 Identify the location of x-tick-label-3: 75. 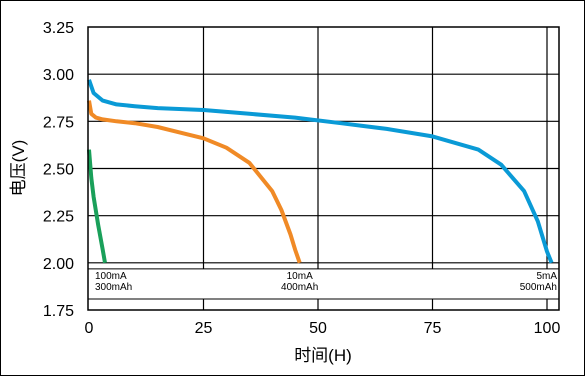
(433, 328).